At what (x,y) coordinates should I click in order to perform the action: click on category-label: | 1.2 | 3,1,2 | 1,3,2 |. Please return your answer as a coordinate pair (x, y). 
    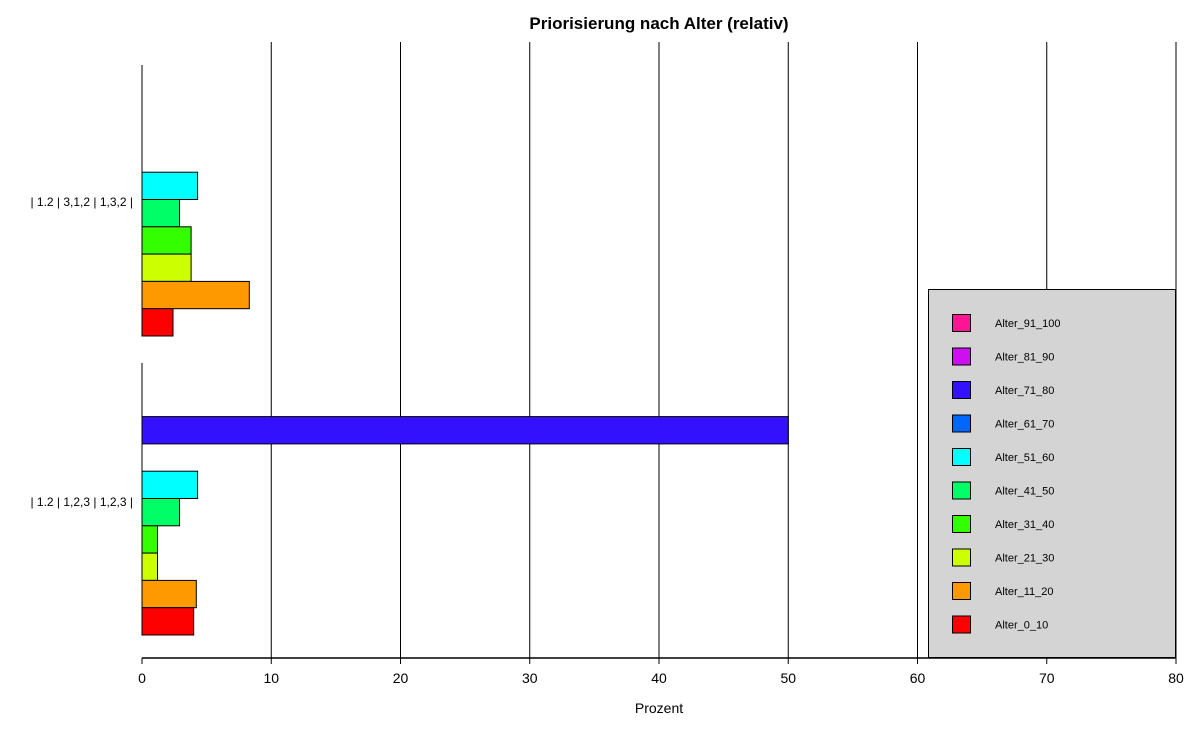
    Looking at the image, I should click on (81, 202).